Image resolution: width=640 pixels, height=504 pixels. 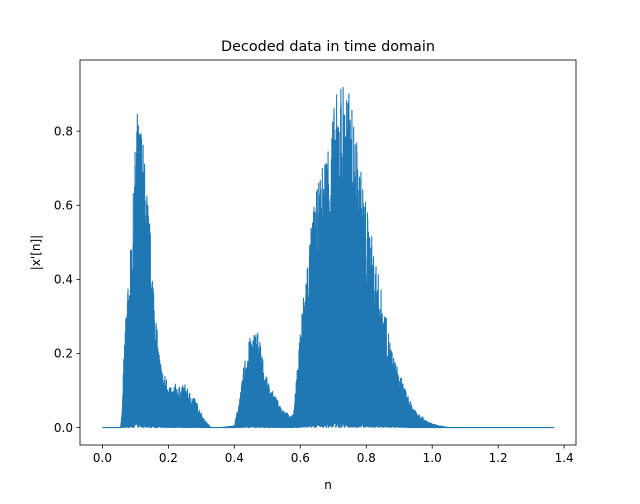 What do you see at coordinates (234, 458) in the screenshot?
I see `x-tick-label: 0.4` at bounding box center [234, 458].